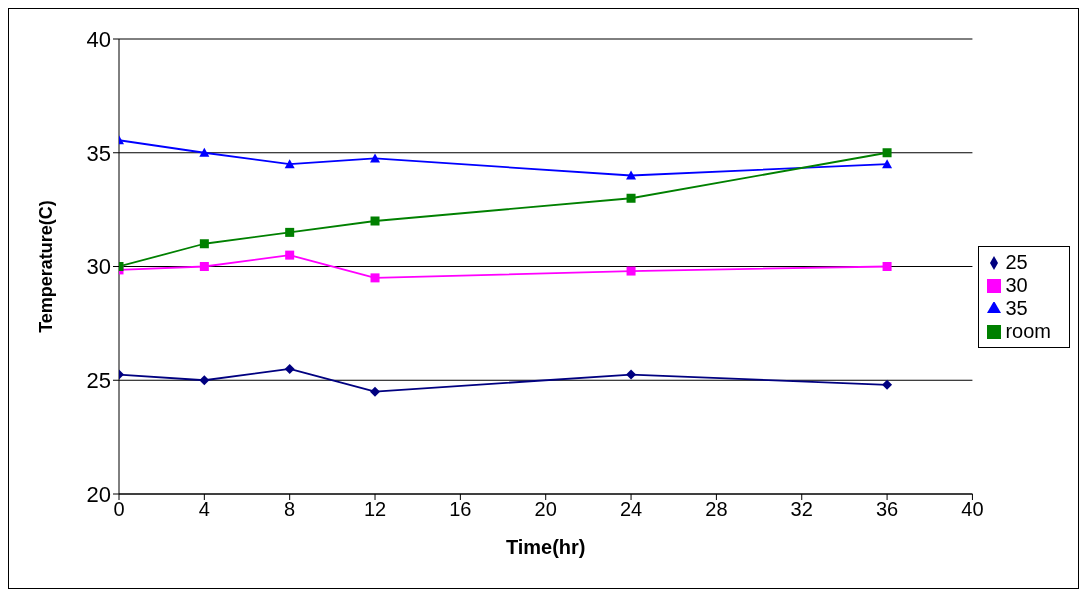  I want to click on x-tick-label: 8, so click(290, 509).